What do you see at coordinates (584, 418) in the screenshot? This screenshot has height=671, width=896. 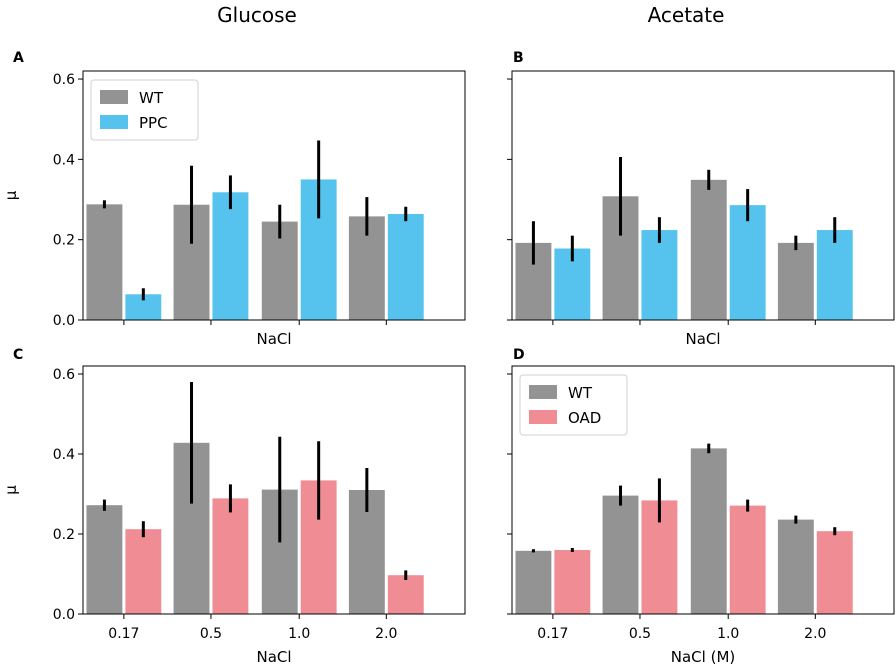 I see `legend-label-oad: OAD` at bounding box center [584, 418].